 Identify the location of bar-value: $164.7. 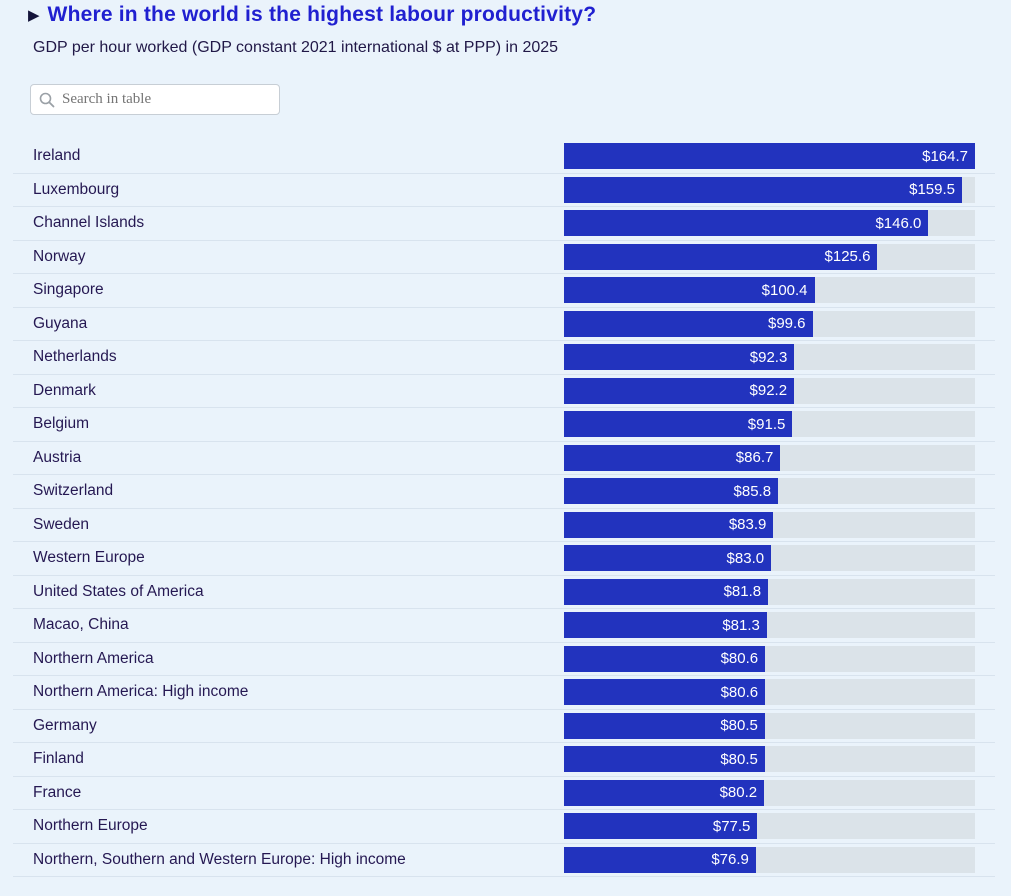
(945, 156).